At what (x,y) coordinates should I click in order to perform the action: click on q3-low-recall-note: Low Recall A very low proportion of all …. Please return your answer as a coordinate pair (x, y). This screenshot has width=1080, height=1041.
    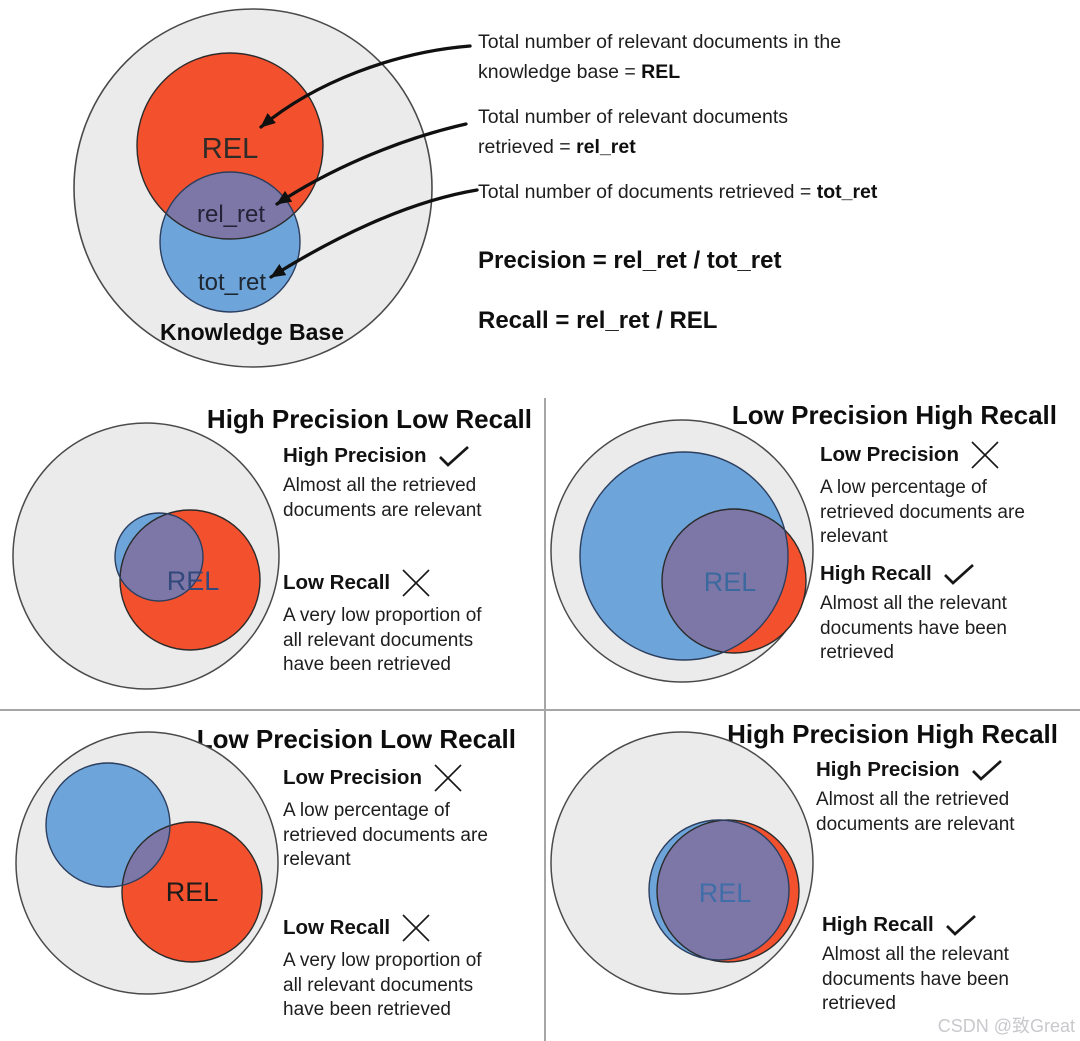
    Looking at the image, I should click on (382, 968).